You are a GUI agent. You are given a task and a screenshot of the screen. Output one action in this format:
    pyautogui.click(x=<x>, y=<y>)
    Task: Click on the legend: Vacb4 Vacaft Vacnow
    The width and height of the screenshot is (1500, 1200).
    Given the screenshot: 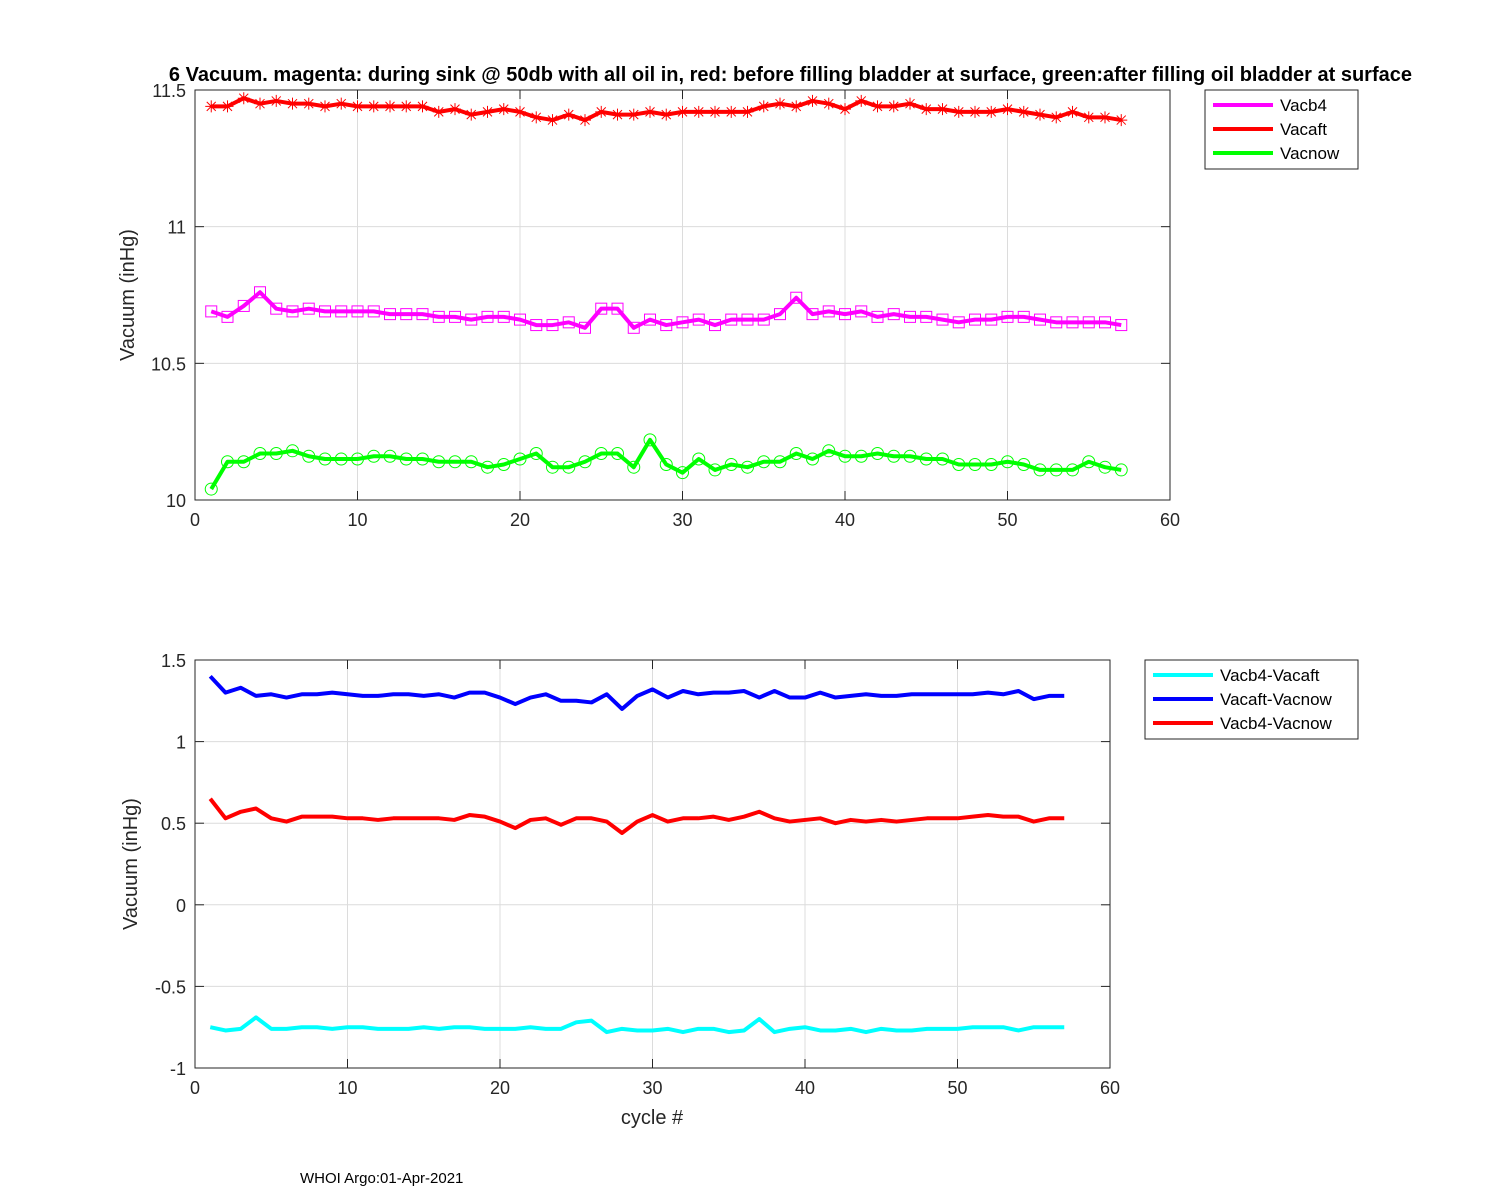 What is the action you would take?
    pyautogui.click(x=1281, y=129)
    